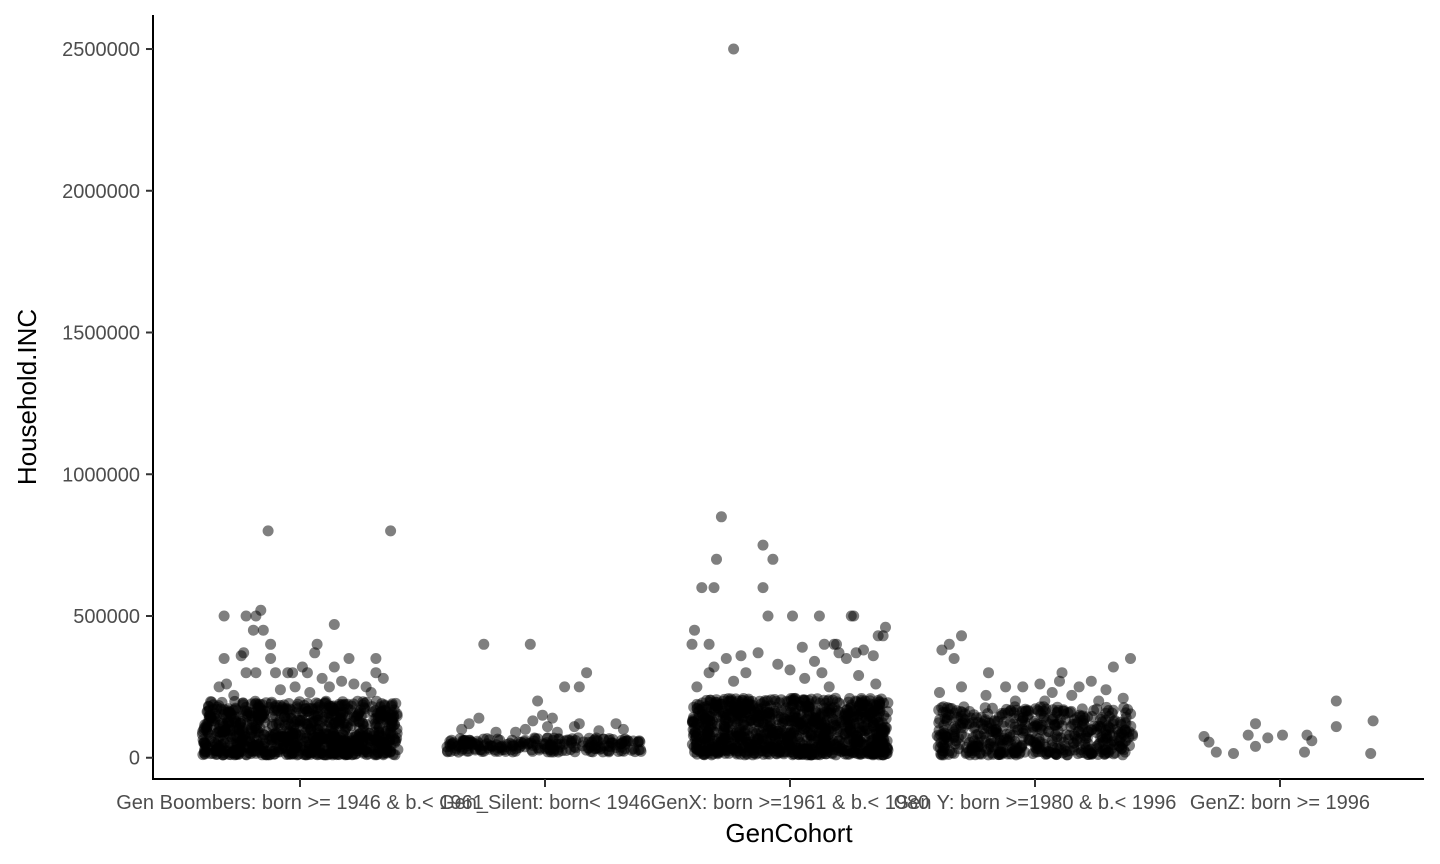 The image size is (1440, 864). I want to click on y-tick-label: 2500000, so click(101, 50).